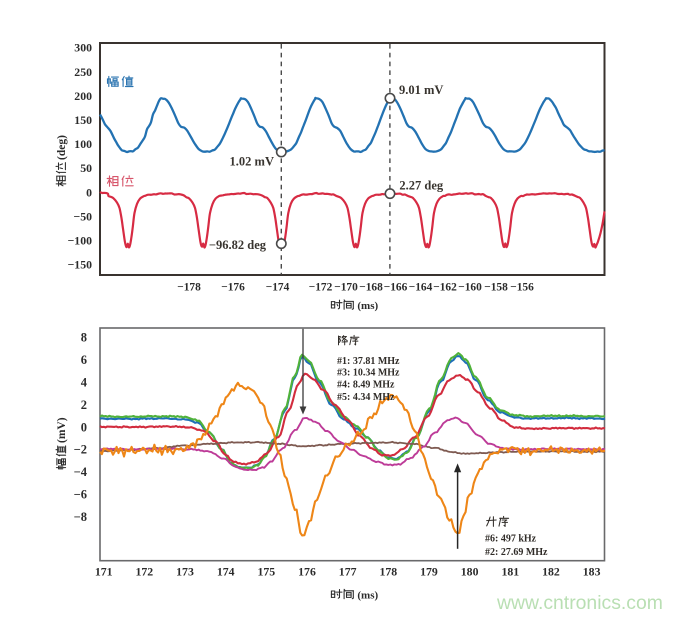 This screenshot has height=619, width=681. I want to click on svg-text: 177, so click(348, 572).